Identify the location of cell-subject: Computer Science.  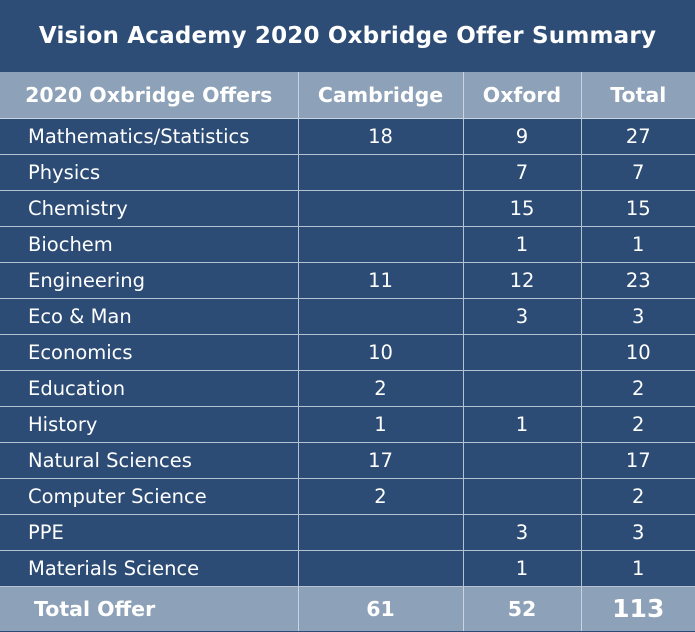
(149, 496).